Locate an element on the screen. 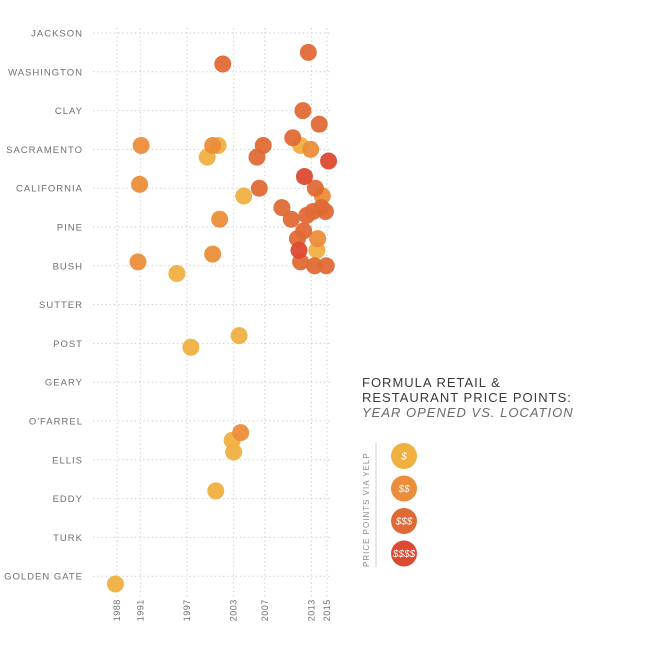 This screenshot has width=667, height=660. chart-title-line1: FORMULA RETAIL & is located at coordinates (431, 382).